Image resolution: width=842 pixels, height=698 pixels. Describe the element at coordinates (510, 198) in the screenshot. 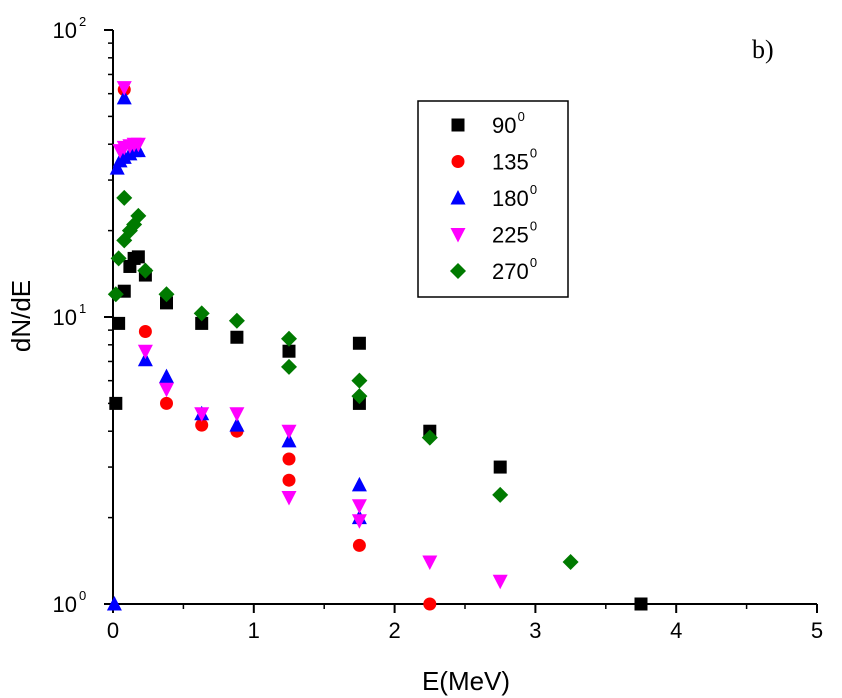

I see `legend-entry: 180` at that location.